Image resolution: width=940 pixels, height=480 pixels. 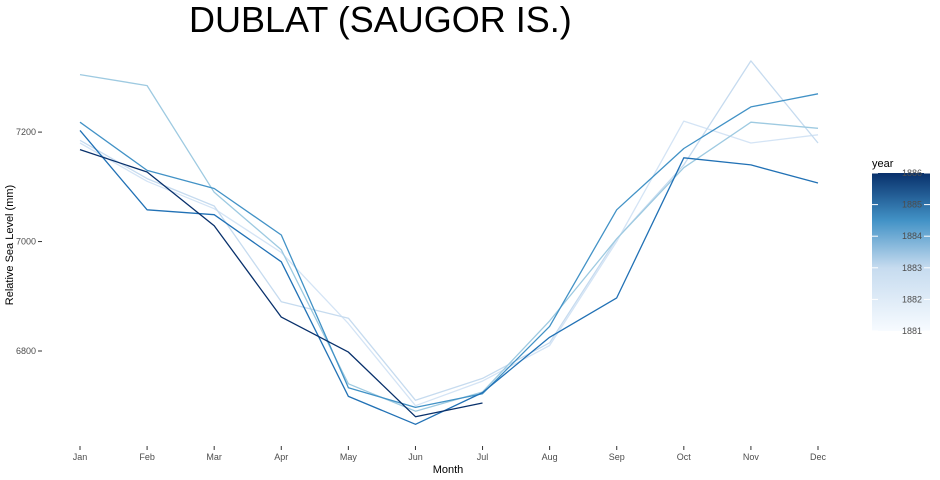 I want to click on x-tick-label: Jul, so click(x=483, y=457).